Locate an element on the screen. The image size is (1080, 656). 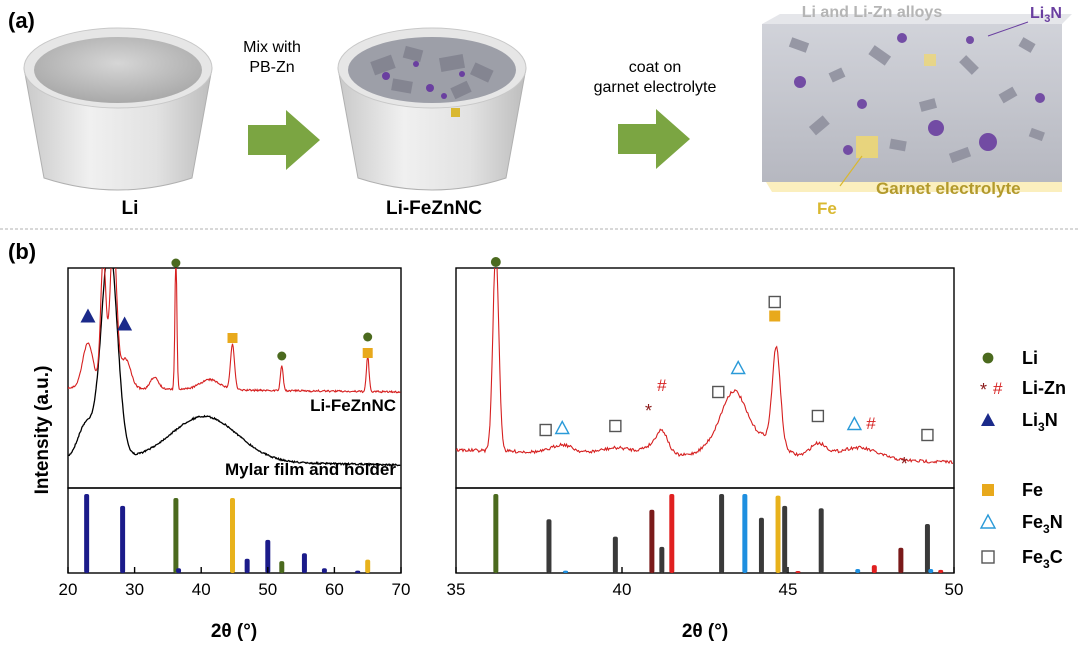
fe-label: Fe is located at coordinates (827, 208).